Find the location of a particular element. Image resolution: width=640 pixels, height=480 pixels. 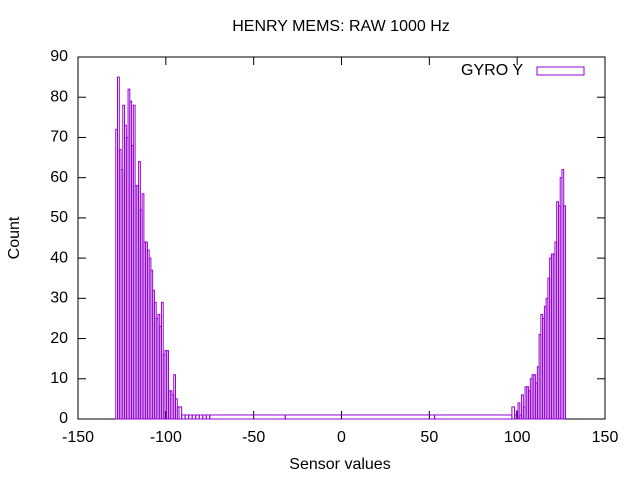

x-tick-label: -100 is located at coordinates (166, 437).